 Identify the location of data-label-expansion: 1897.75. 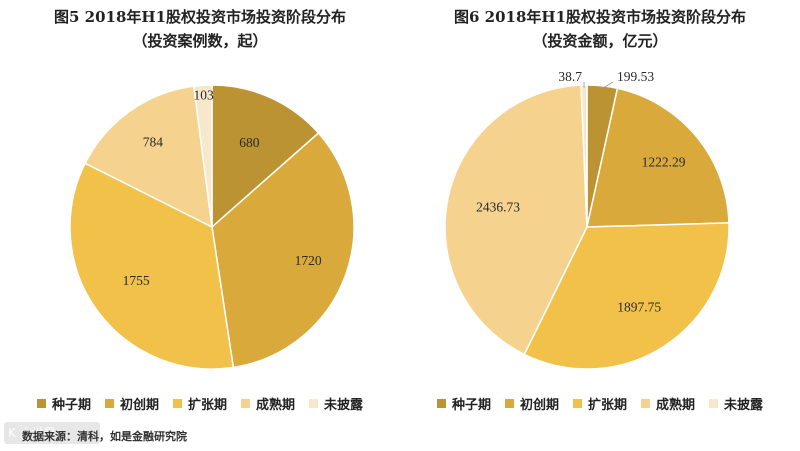
(639, 306).